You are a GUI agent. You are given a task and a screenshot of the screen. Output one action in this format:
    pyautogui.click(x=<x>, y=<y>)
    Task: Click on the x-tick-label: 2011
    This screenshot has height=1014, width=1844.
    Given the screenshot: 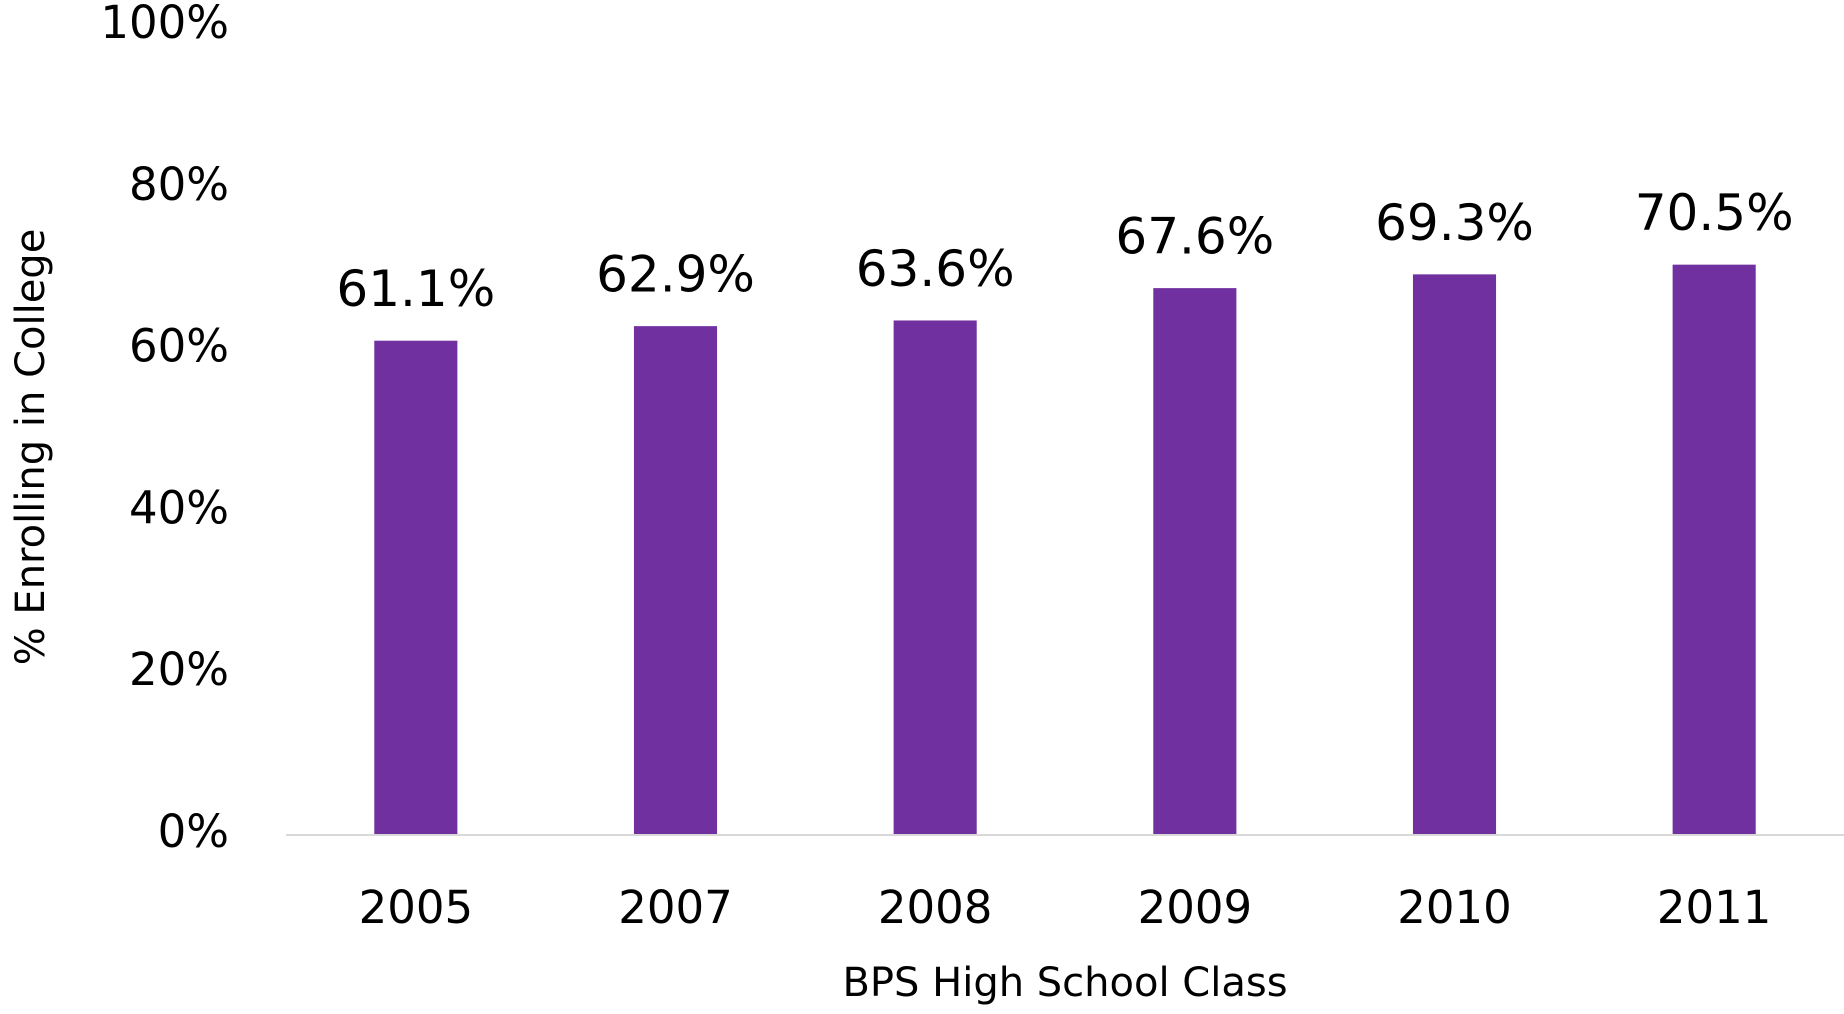 What is the action you would take?
    pyautogui.click(x=1714, y=907)
    